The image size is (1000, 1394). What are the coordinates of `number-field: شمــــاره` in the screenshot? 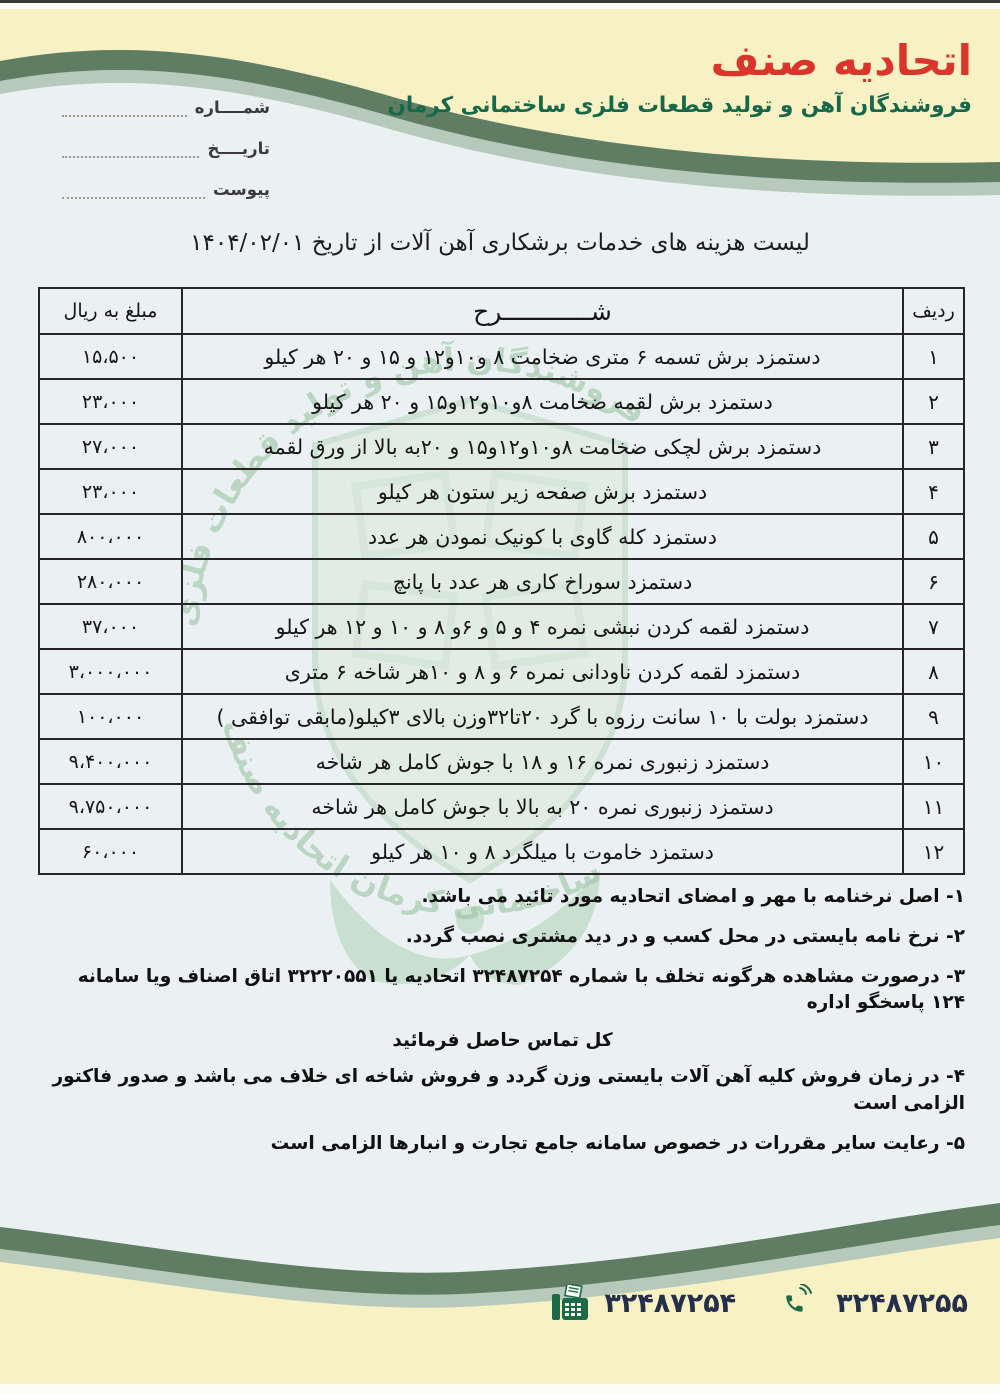 It's located at (166, 107).